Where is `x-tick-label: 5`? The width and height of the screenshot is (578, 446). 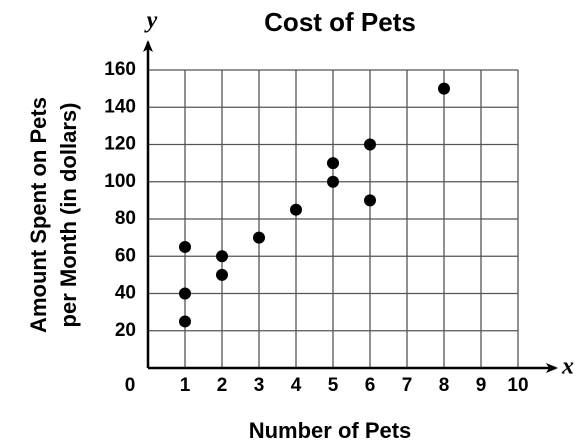 x-tick-label: 5 is located at coordinates (333, 385).